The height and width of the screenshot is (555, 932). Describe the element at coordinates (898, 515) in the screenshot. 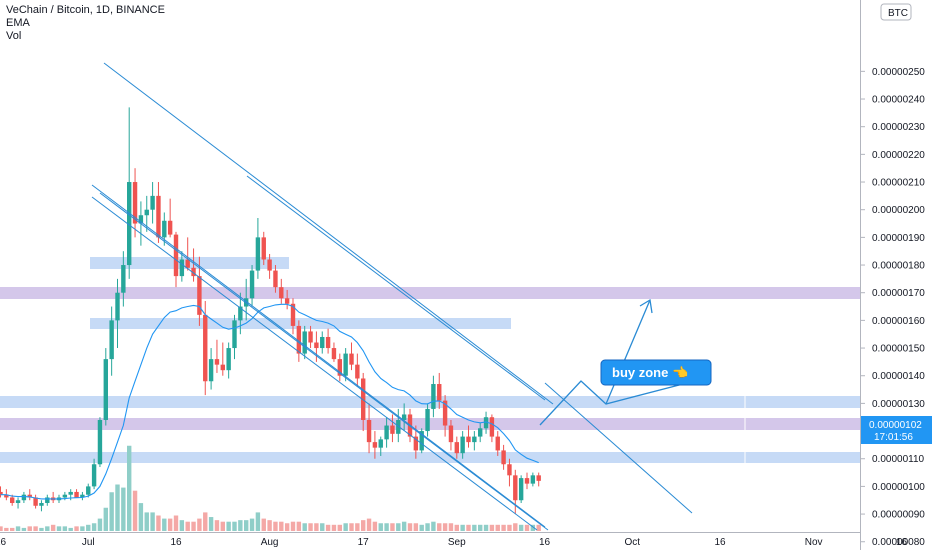

I see `price-tick-label: 0.00000090` at that location.